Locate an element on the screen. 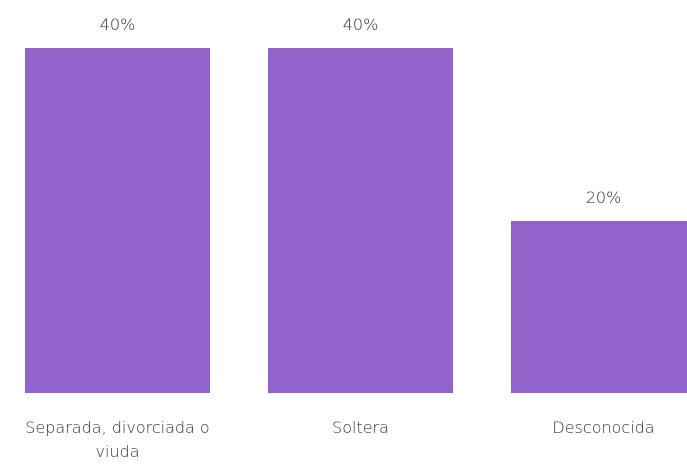 The image size is (687, 464). category-label: Separada, divorciada o viuda is located at coordinates (117, 439).